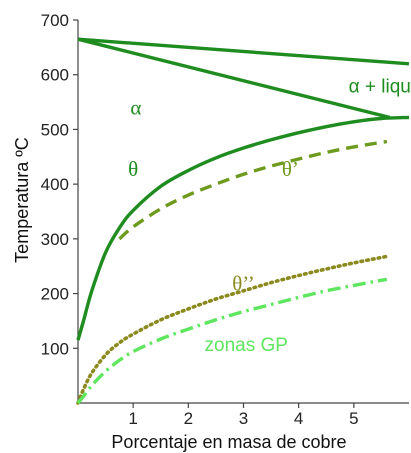  I want to click on annotation-gp-zones: zonas GP, so click(246, 345).